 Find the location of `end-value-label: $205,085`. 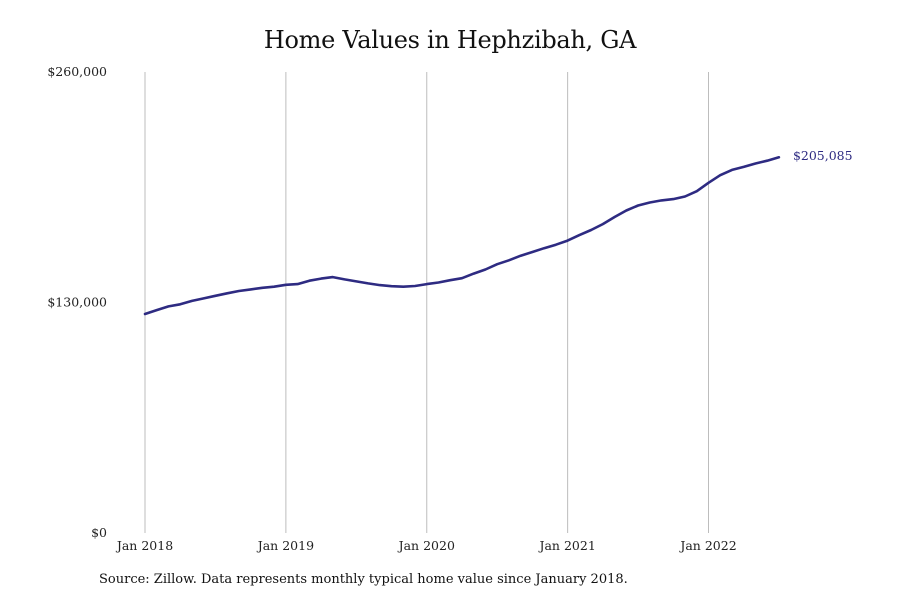

end-value-label: $205,085 is located at coordinates (823, 155).